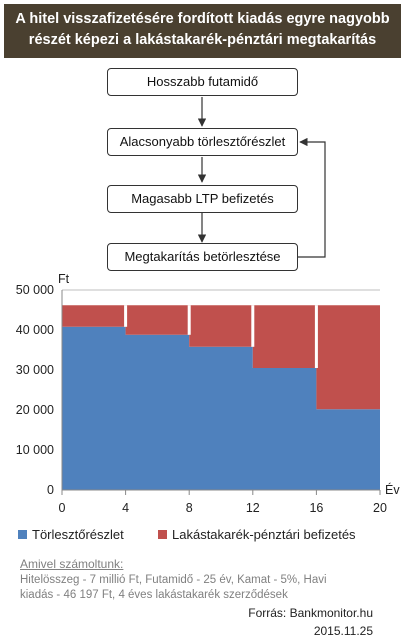  Describe the element at coordinates (22, 534) in the screenshot. I see `legend-swatch-blue` at that location.